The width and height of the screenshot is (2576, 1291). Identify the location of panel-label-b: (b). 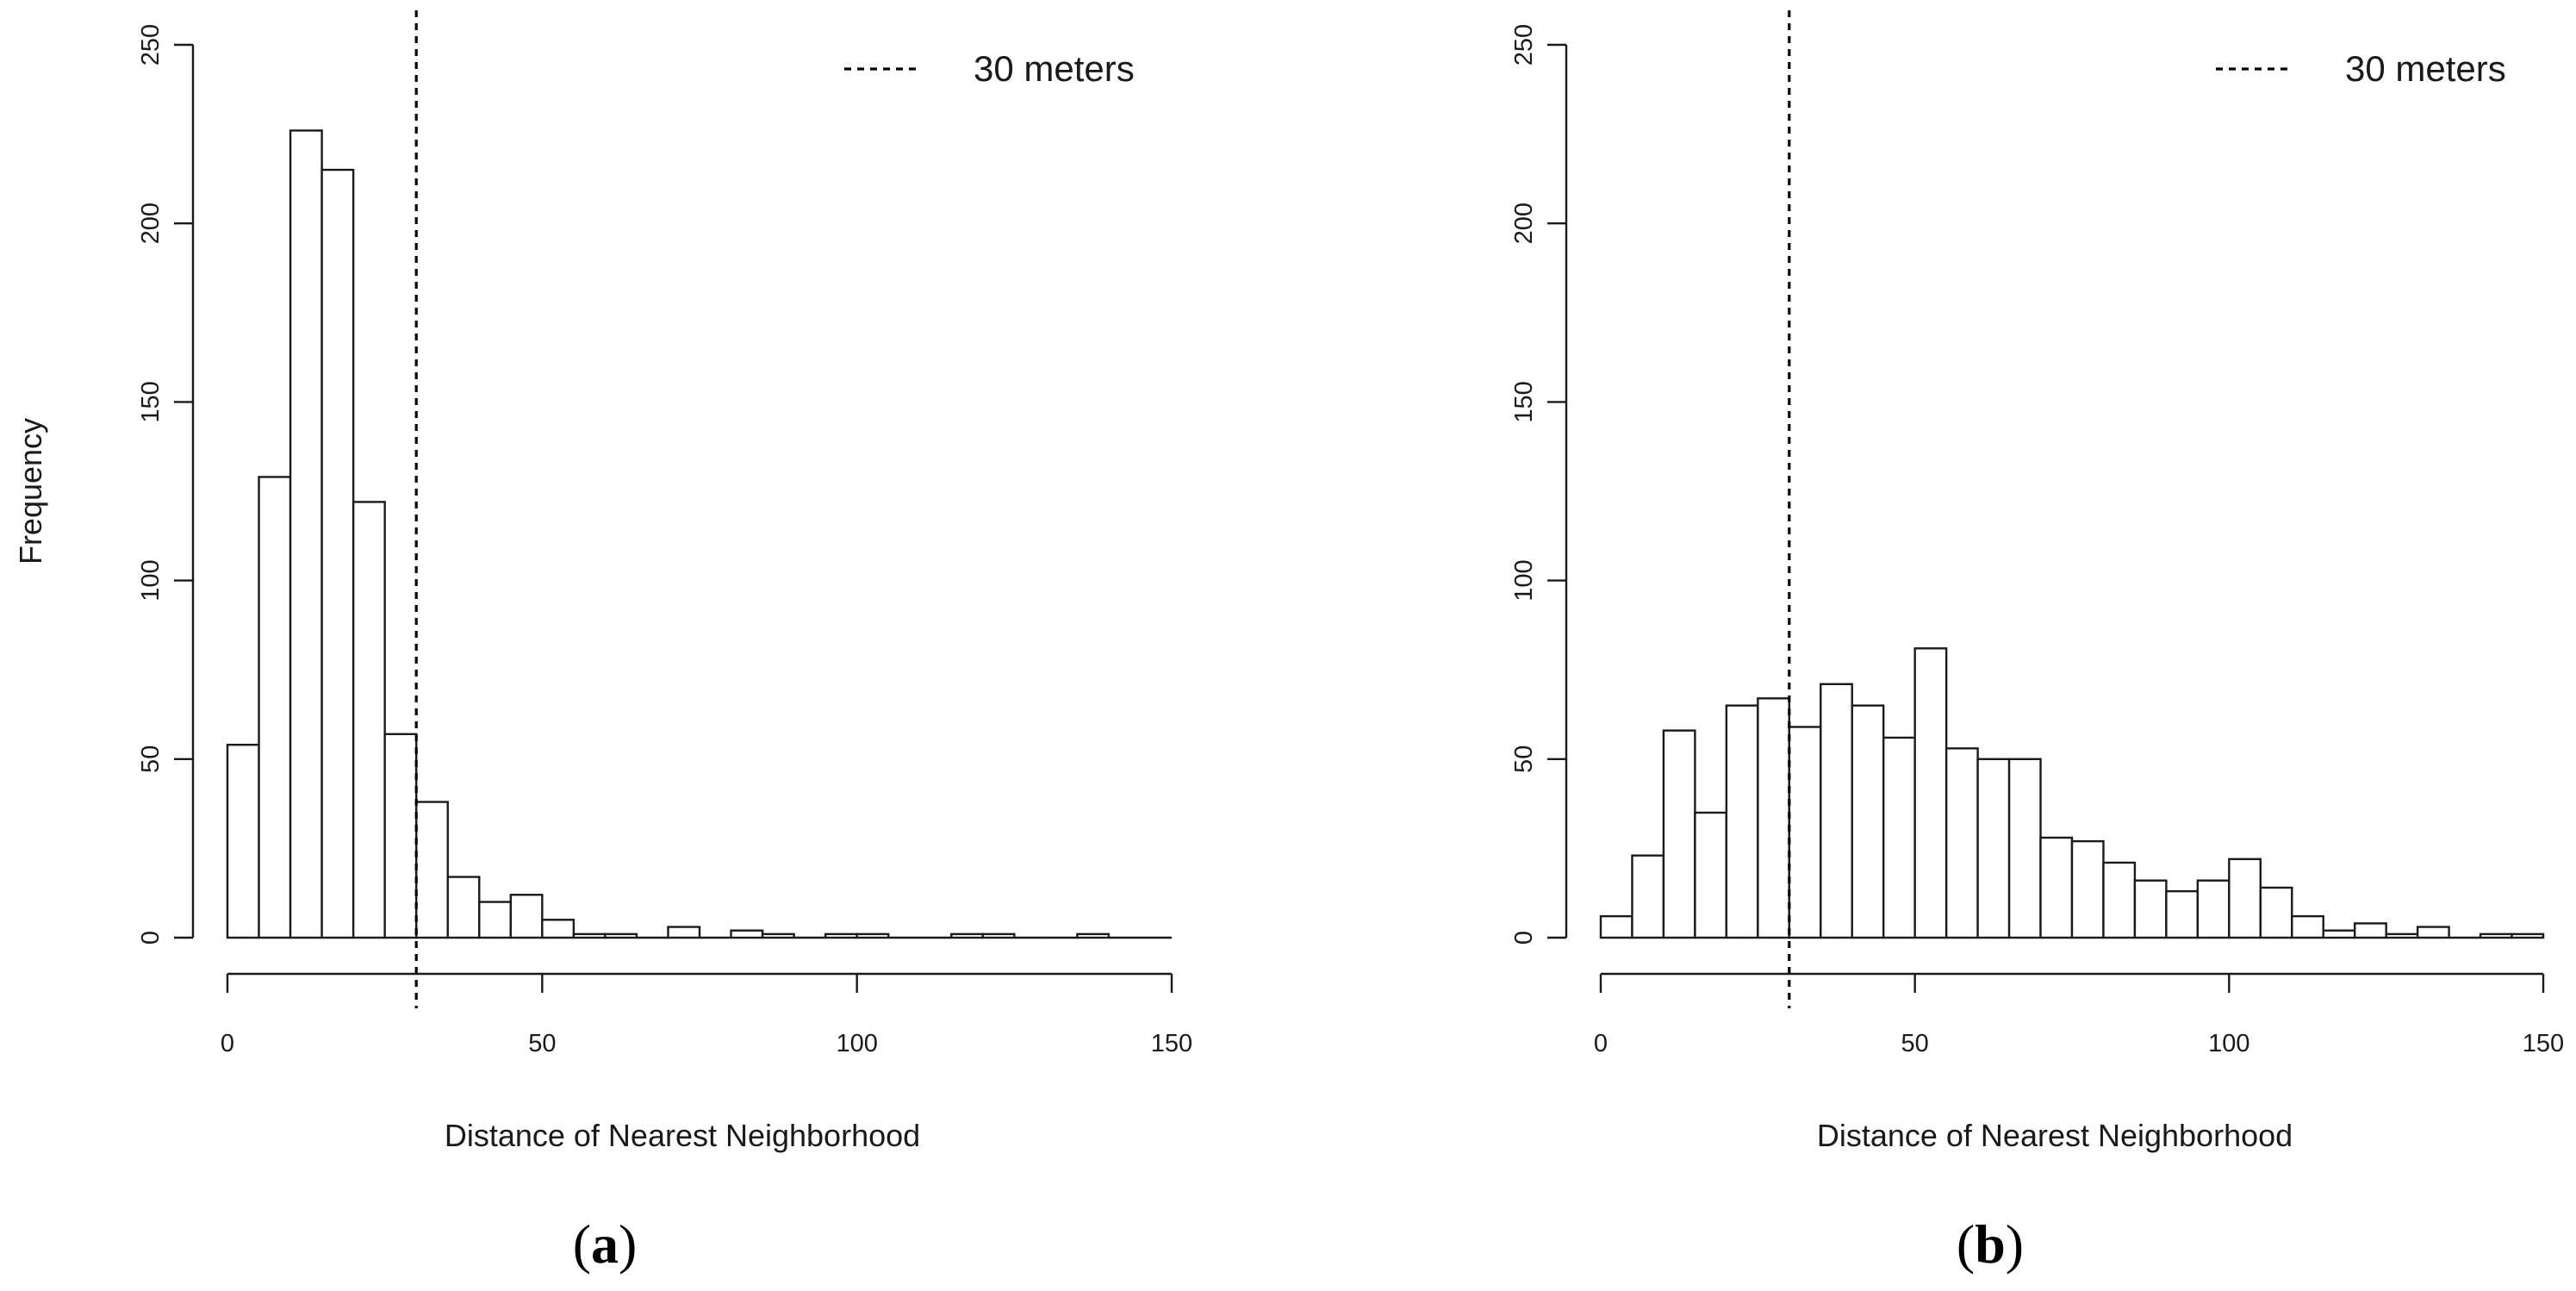
(1991, 1244).